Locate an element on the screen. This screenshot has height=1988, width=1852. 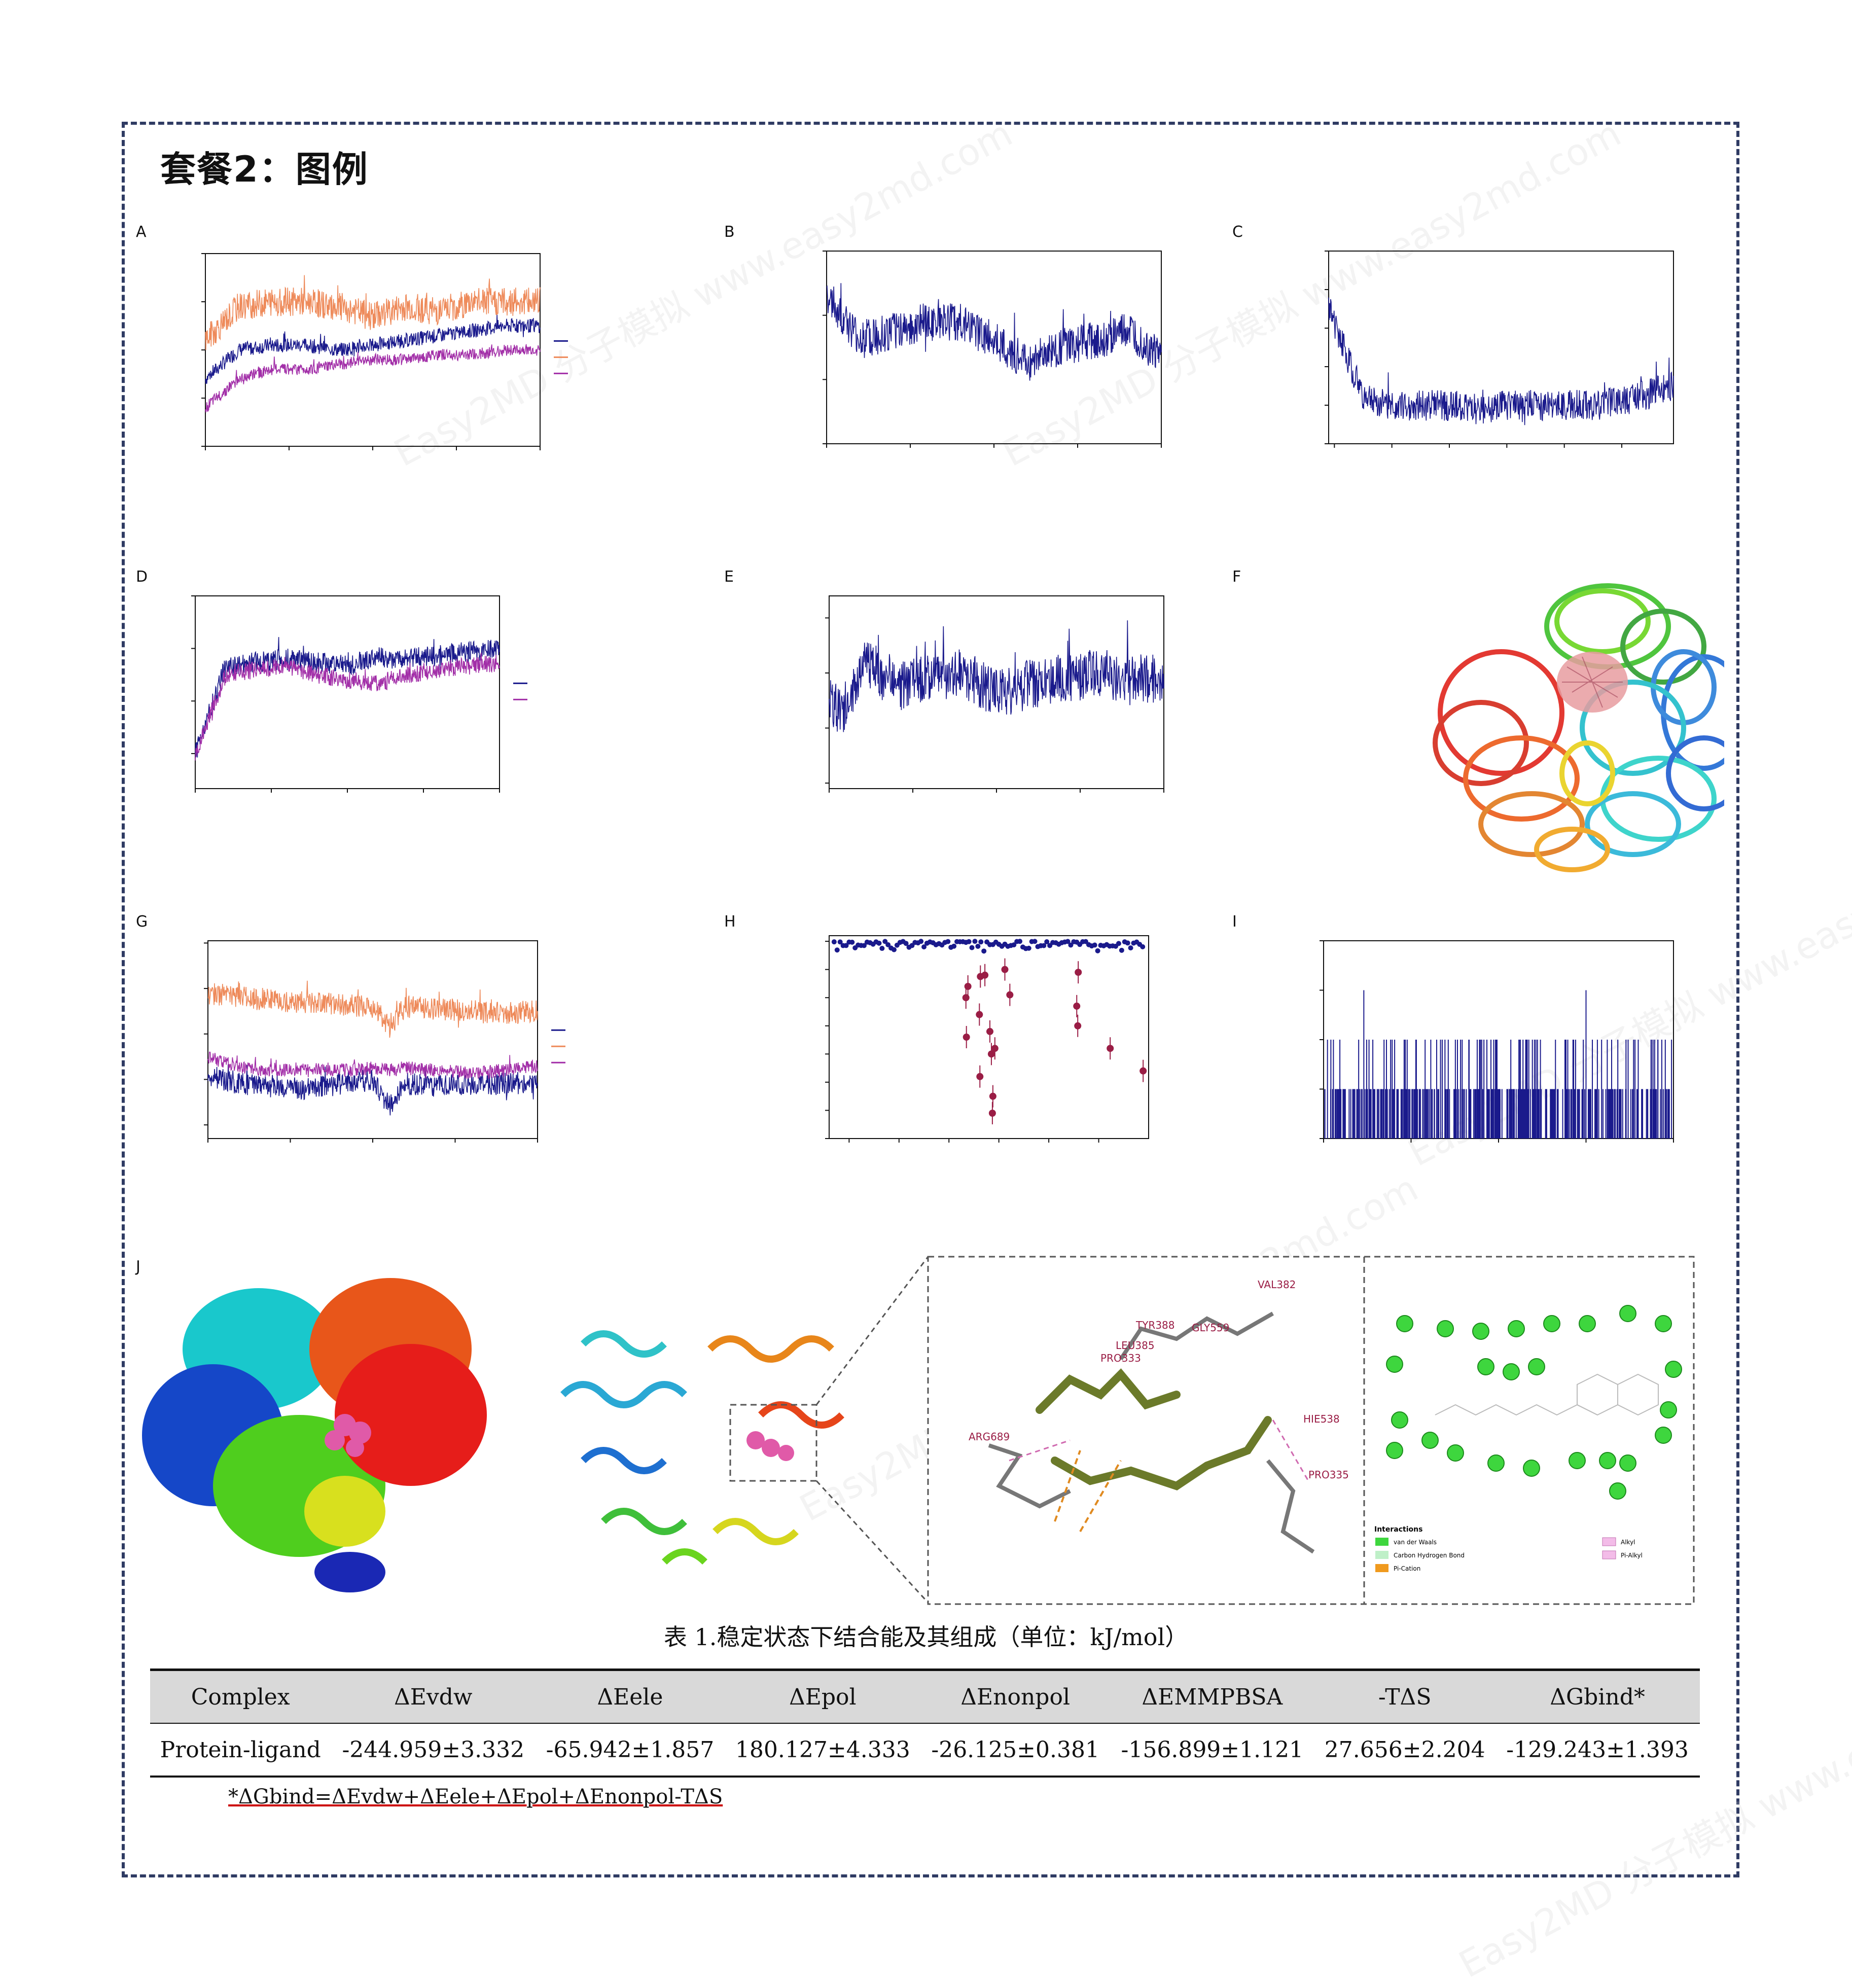
chart-d is located at coordinates (359, 694).